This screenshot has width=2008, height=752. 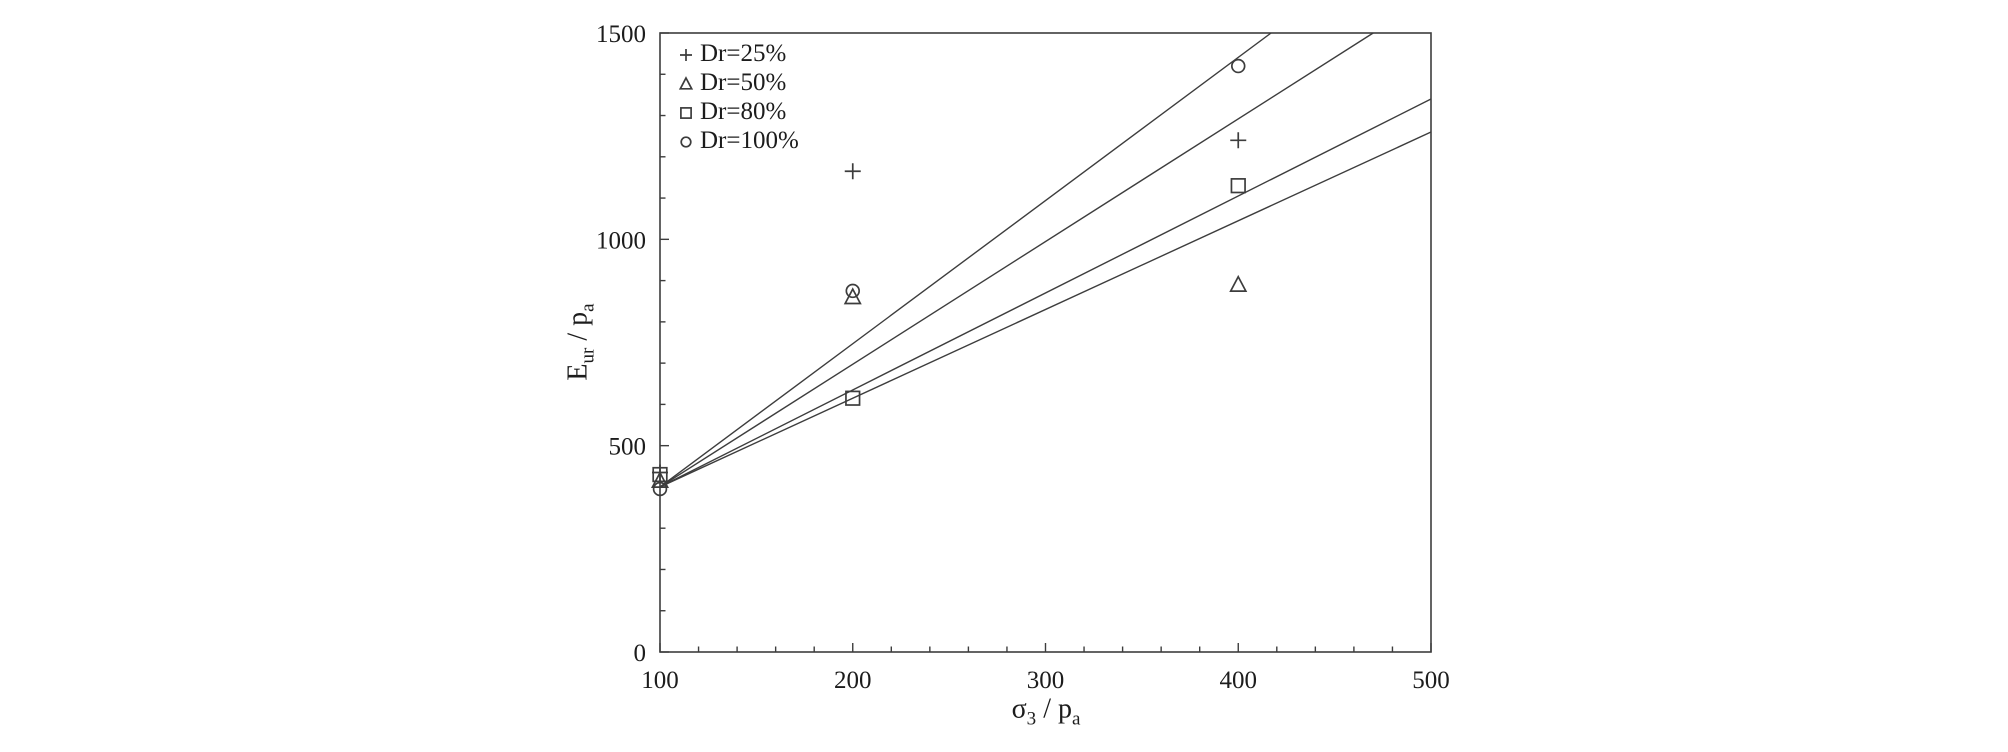 I want to click on x-tick-label: 300, so click(x=1046, y=680).